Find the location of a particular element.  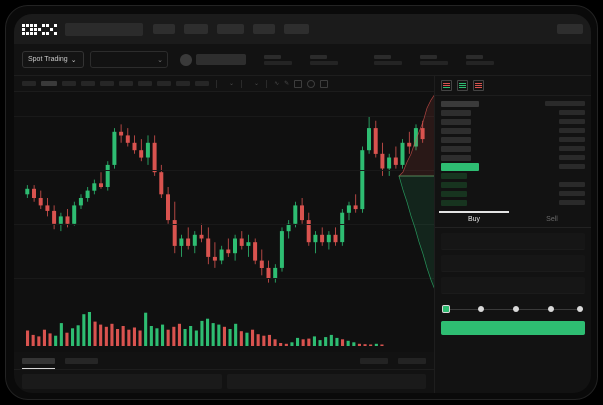

amount-slider is located at coordinates (512, 309).